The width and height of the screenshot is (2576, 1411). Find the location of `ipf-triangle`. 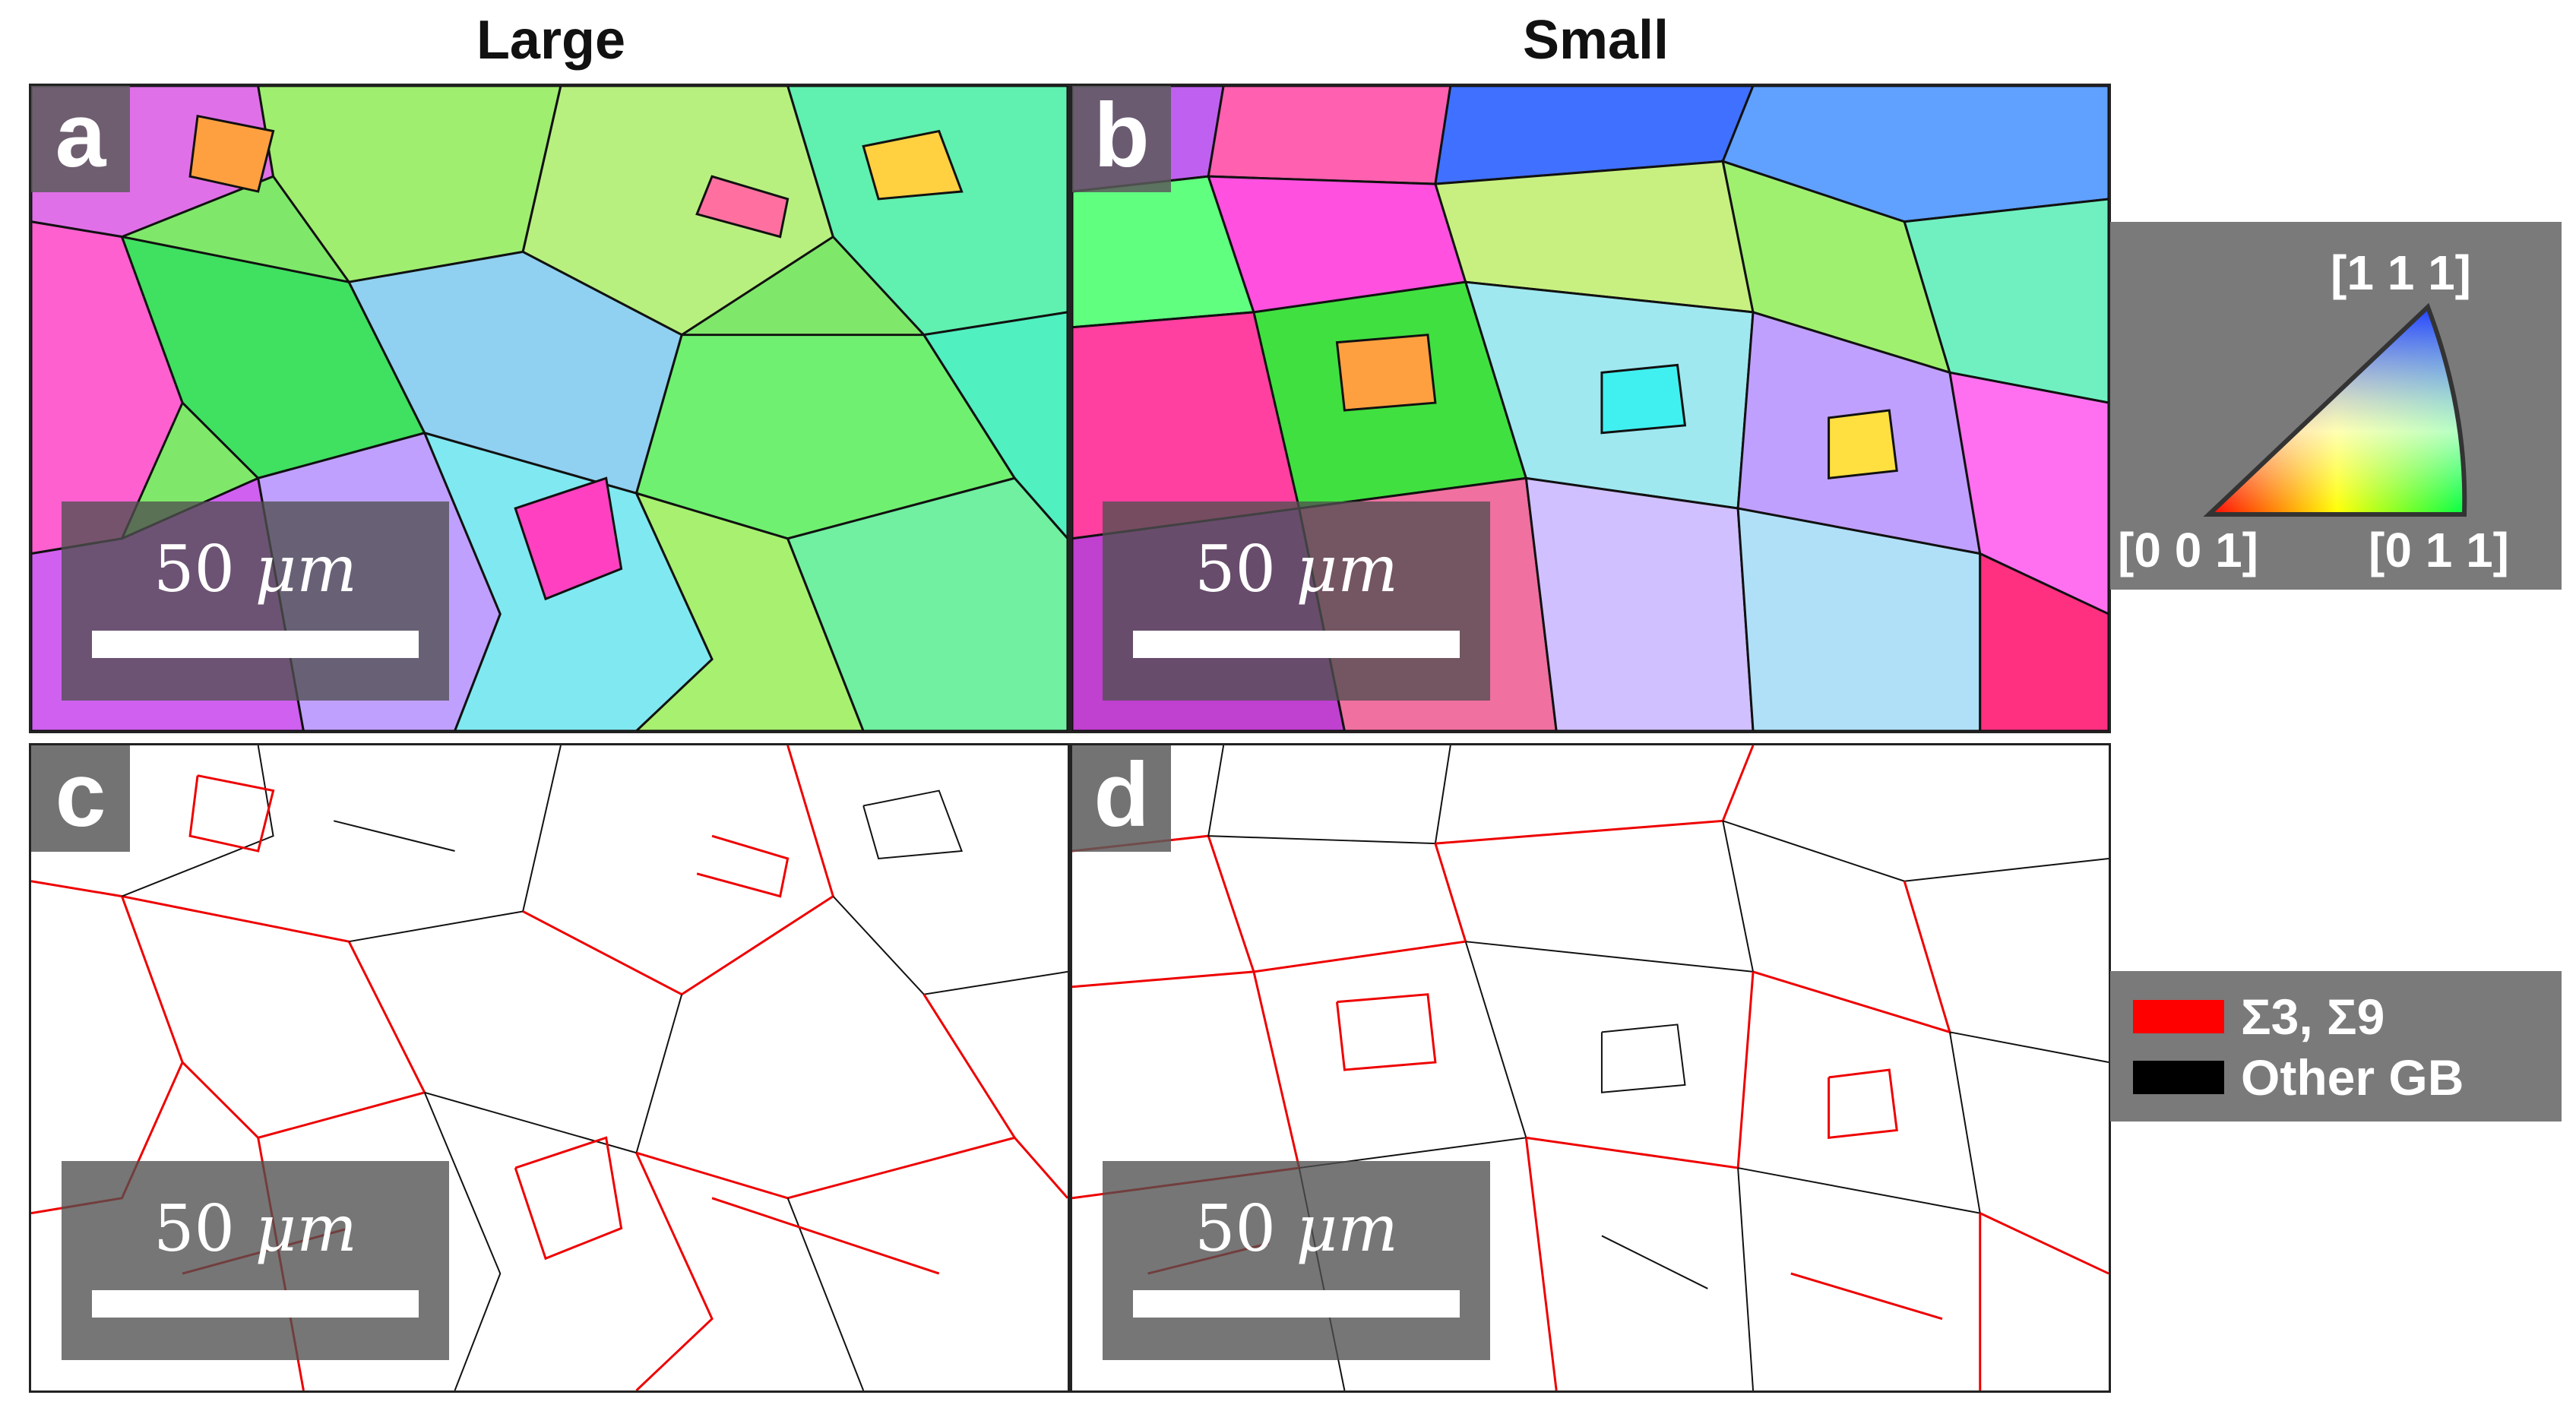

ipf-triangle is located at coordinates (2335, 409).